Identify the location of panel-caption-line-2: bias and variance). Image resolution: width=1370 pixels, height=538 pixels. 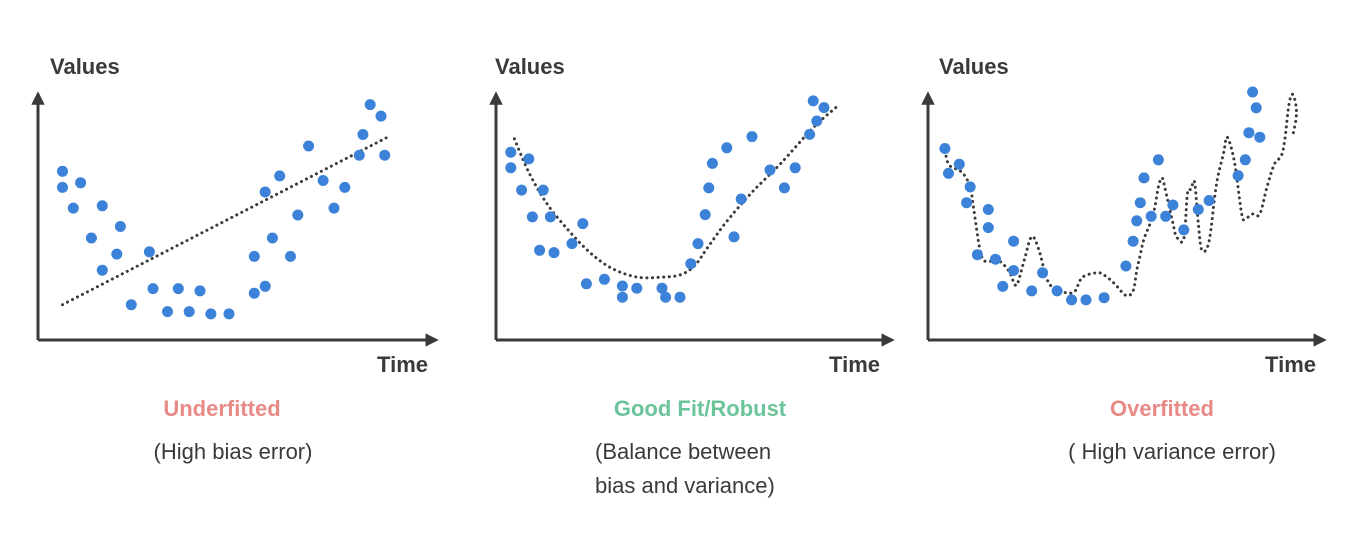
(685, 485).